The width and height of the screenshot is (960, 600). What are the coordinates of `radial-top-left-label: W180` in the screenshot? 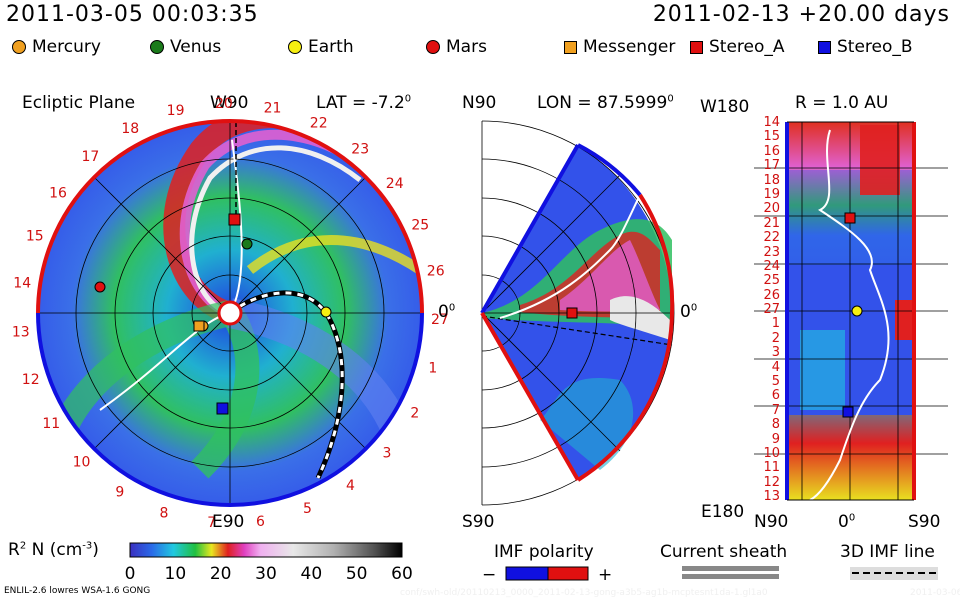 It's located at (725, 107).